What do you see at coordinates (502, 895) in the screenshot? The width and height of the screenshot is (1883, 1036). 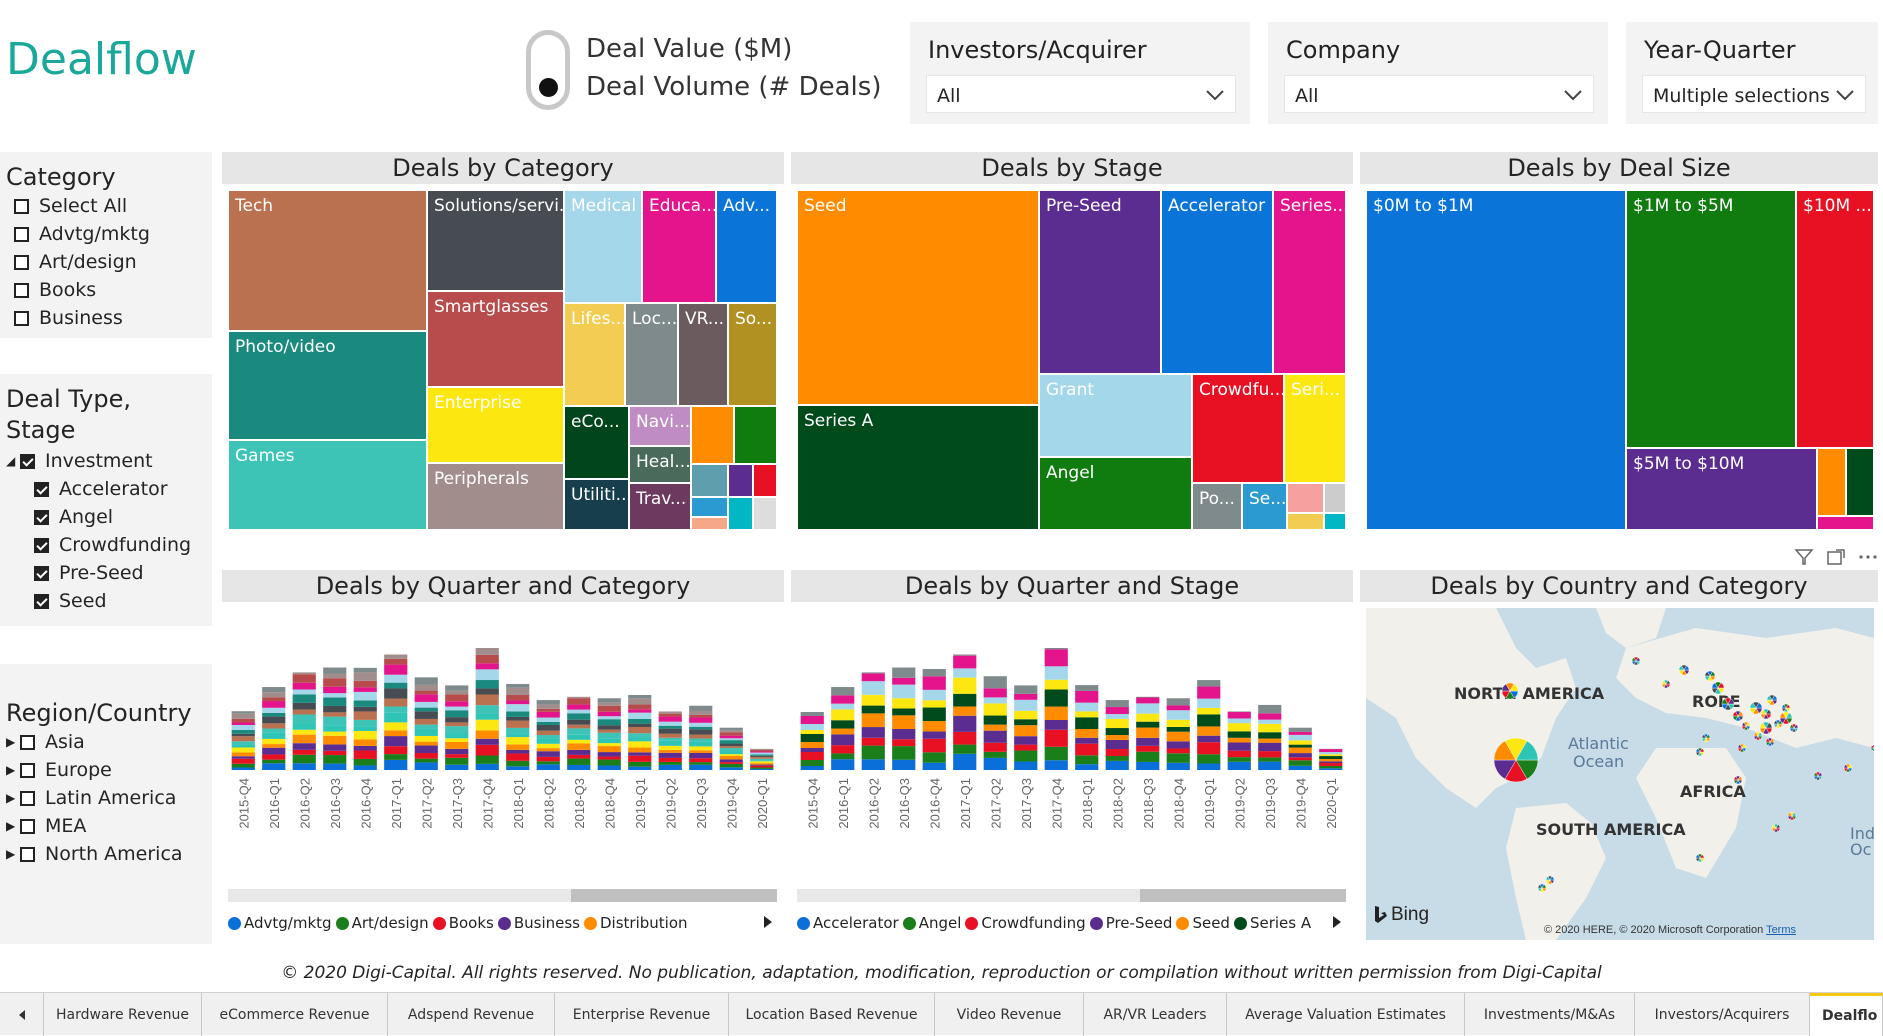 I see `chart-scrollbar` at bounding box center [502, 895].